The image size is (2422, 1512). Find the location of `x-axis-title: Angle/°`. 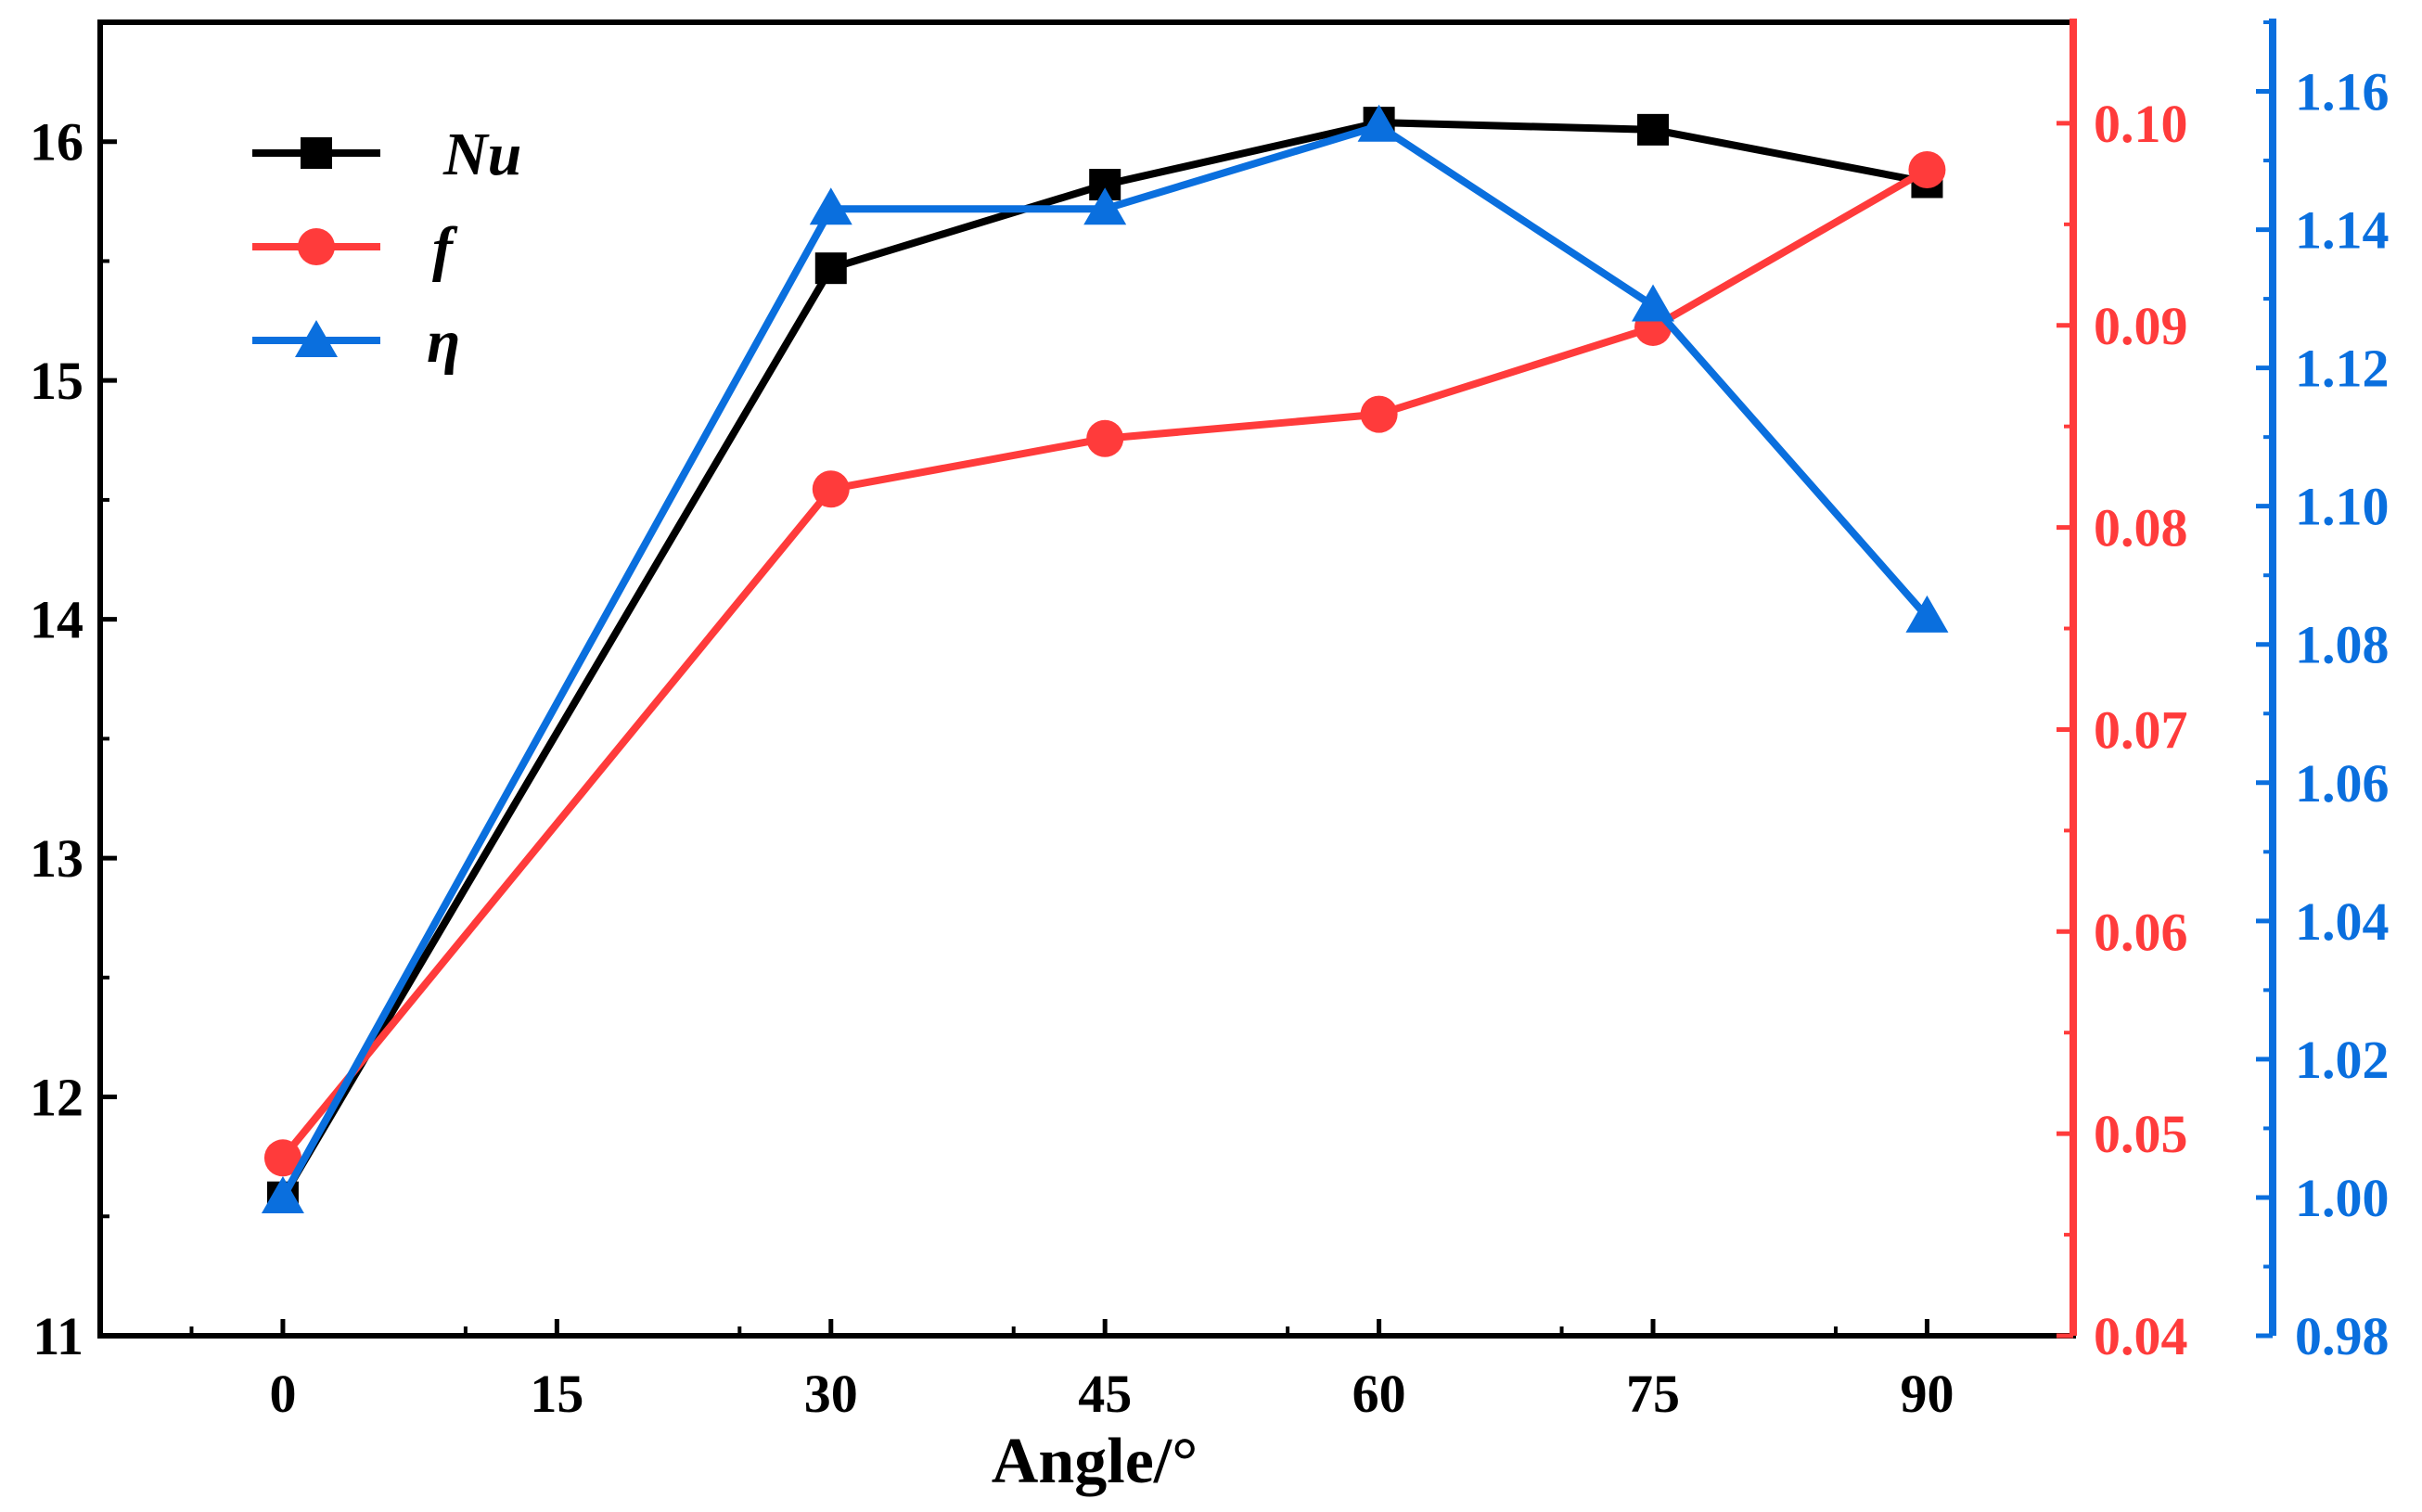

x-axis-title: Angle/° is located at coordinates (1095, 1461).